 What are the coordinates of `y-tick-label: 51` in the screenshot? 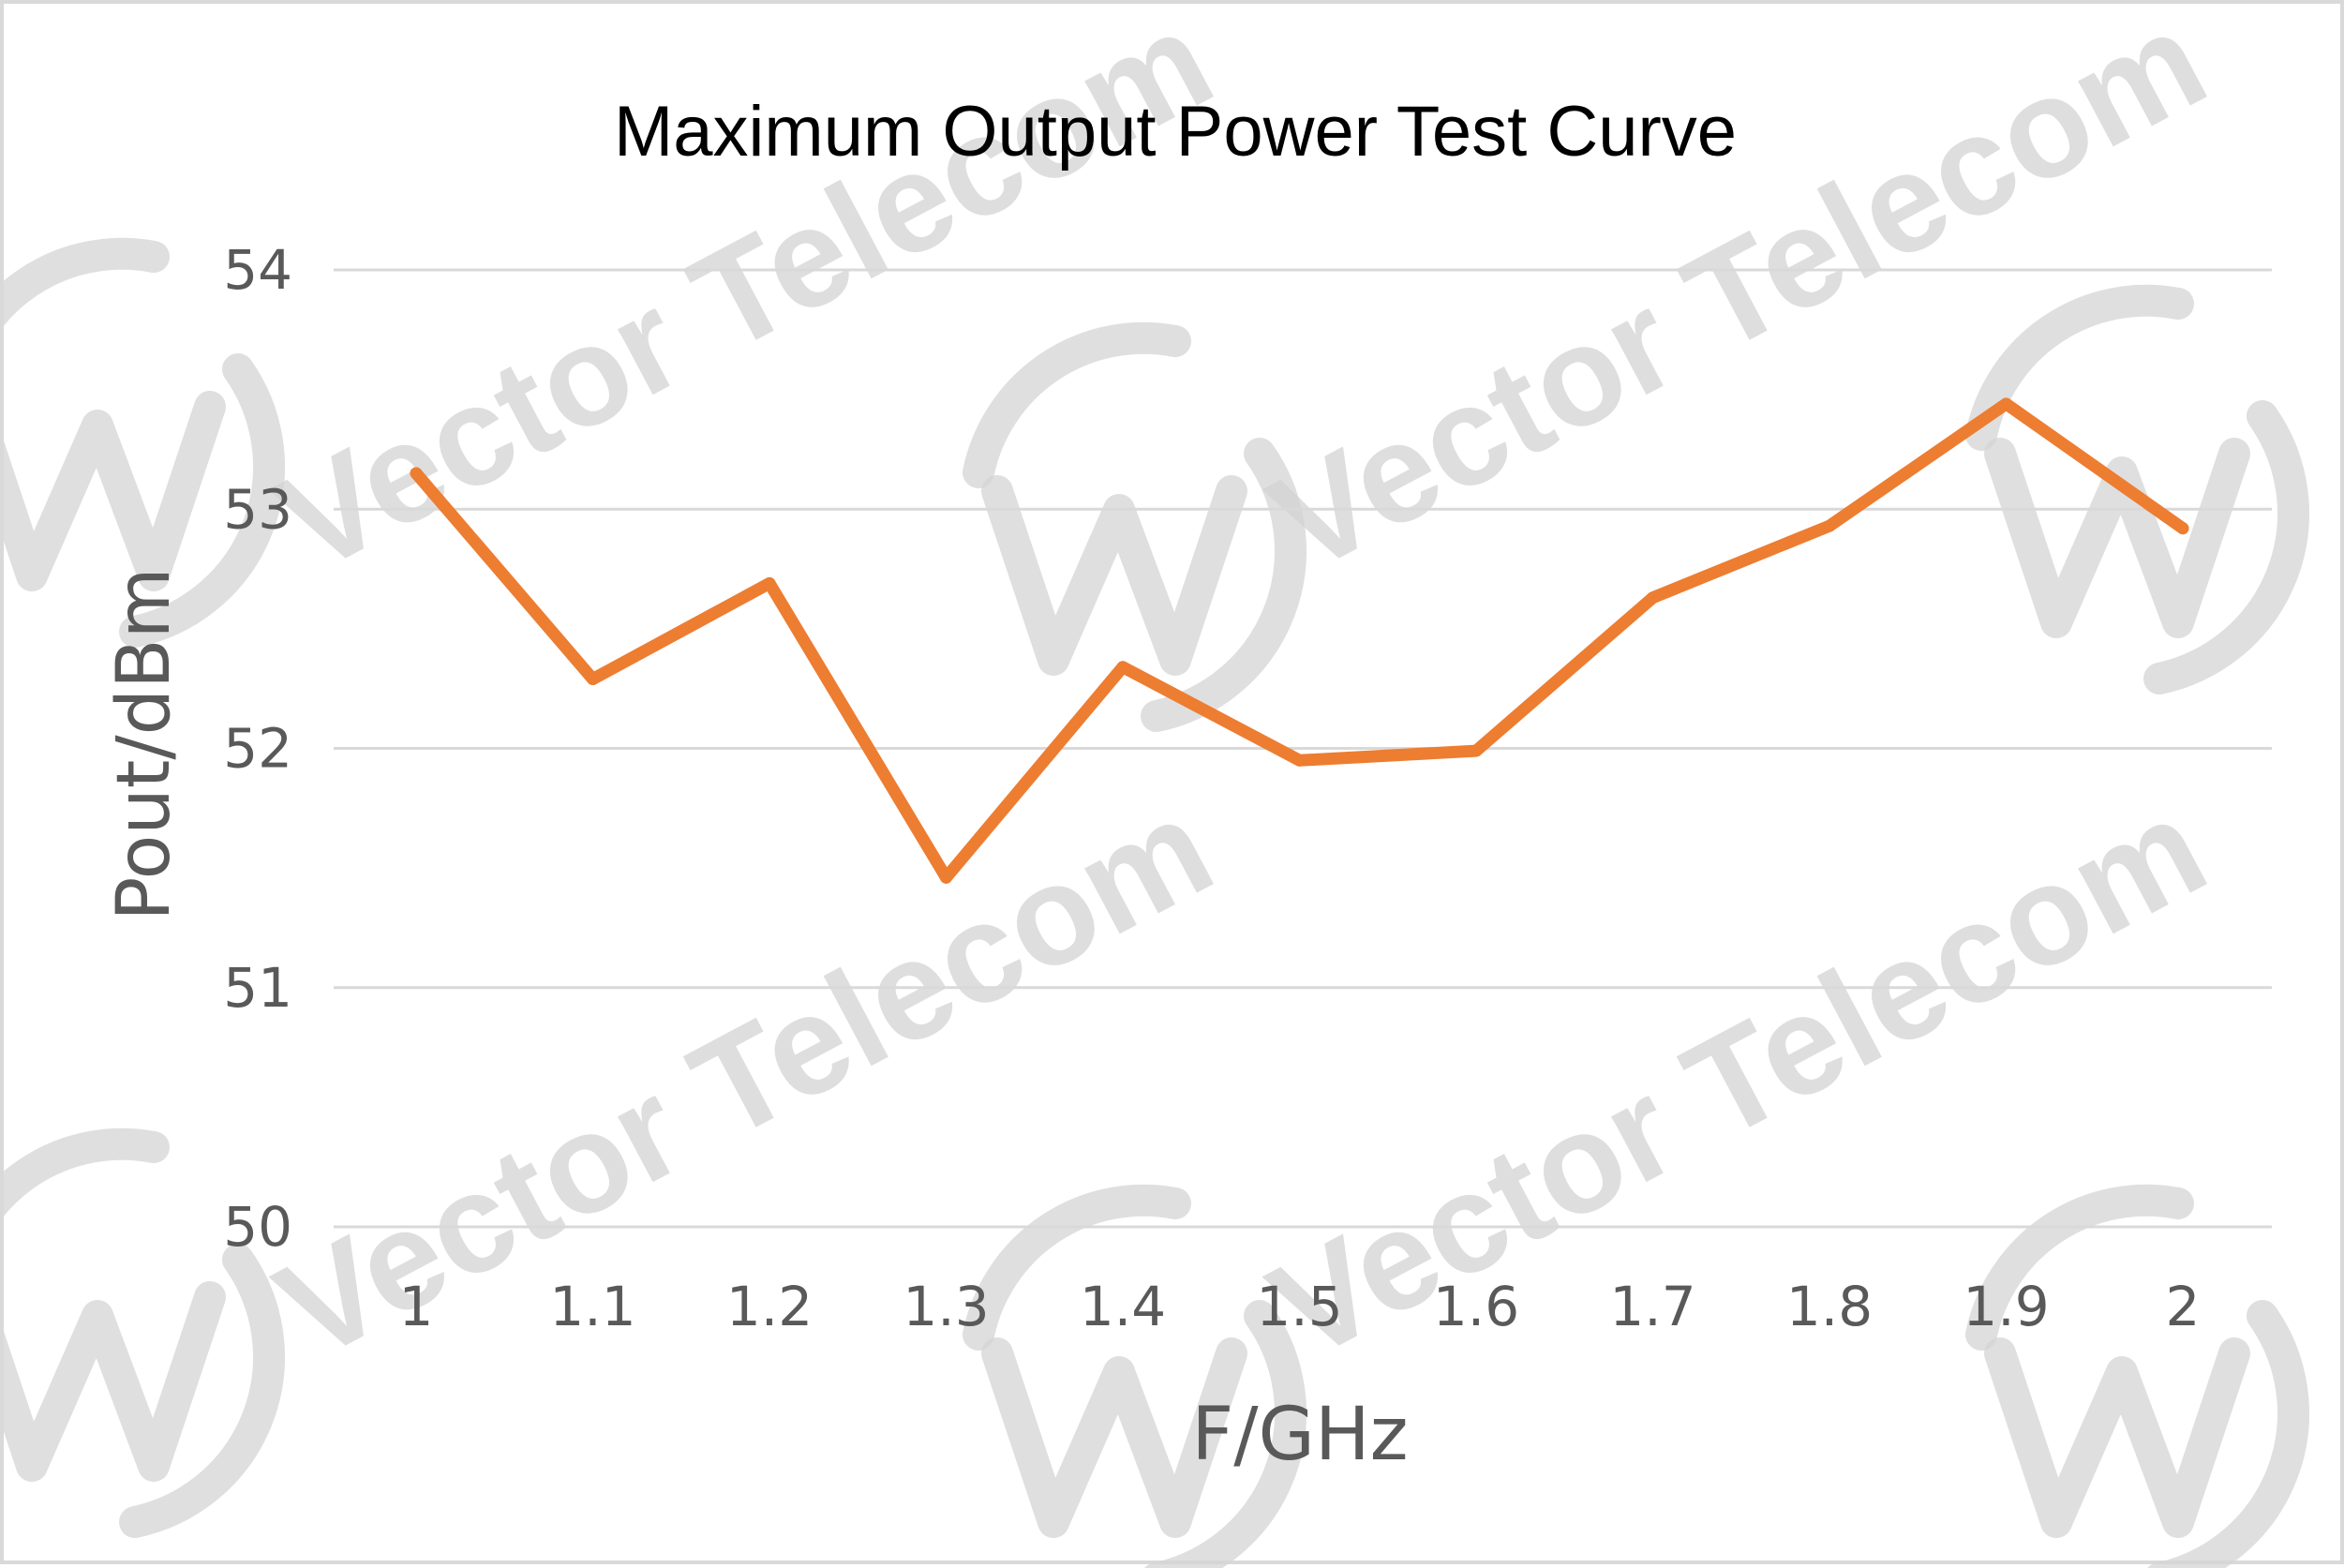 It's located at (257, 988).